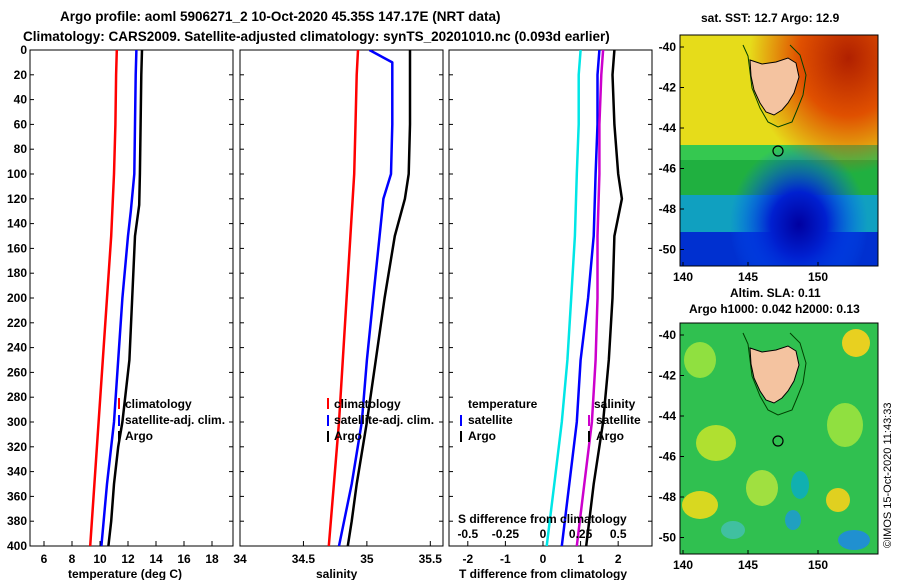  What do you see at coordinates (212, 559) in the screenshot?
I see `x-tick-label: 18` at bounding box center [212, 559].